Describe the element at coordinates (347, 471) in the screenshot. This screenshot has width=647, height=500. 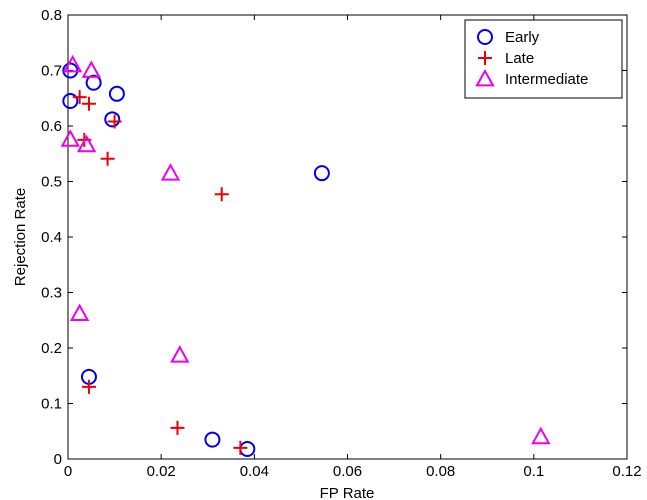
I see `x-tick-label: 0.06` at that location.